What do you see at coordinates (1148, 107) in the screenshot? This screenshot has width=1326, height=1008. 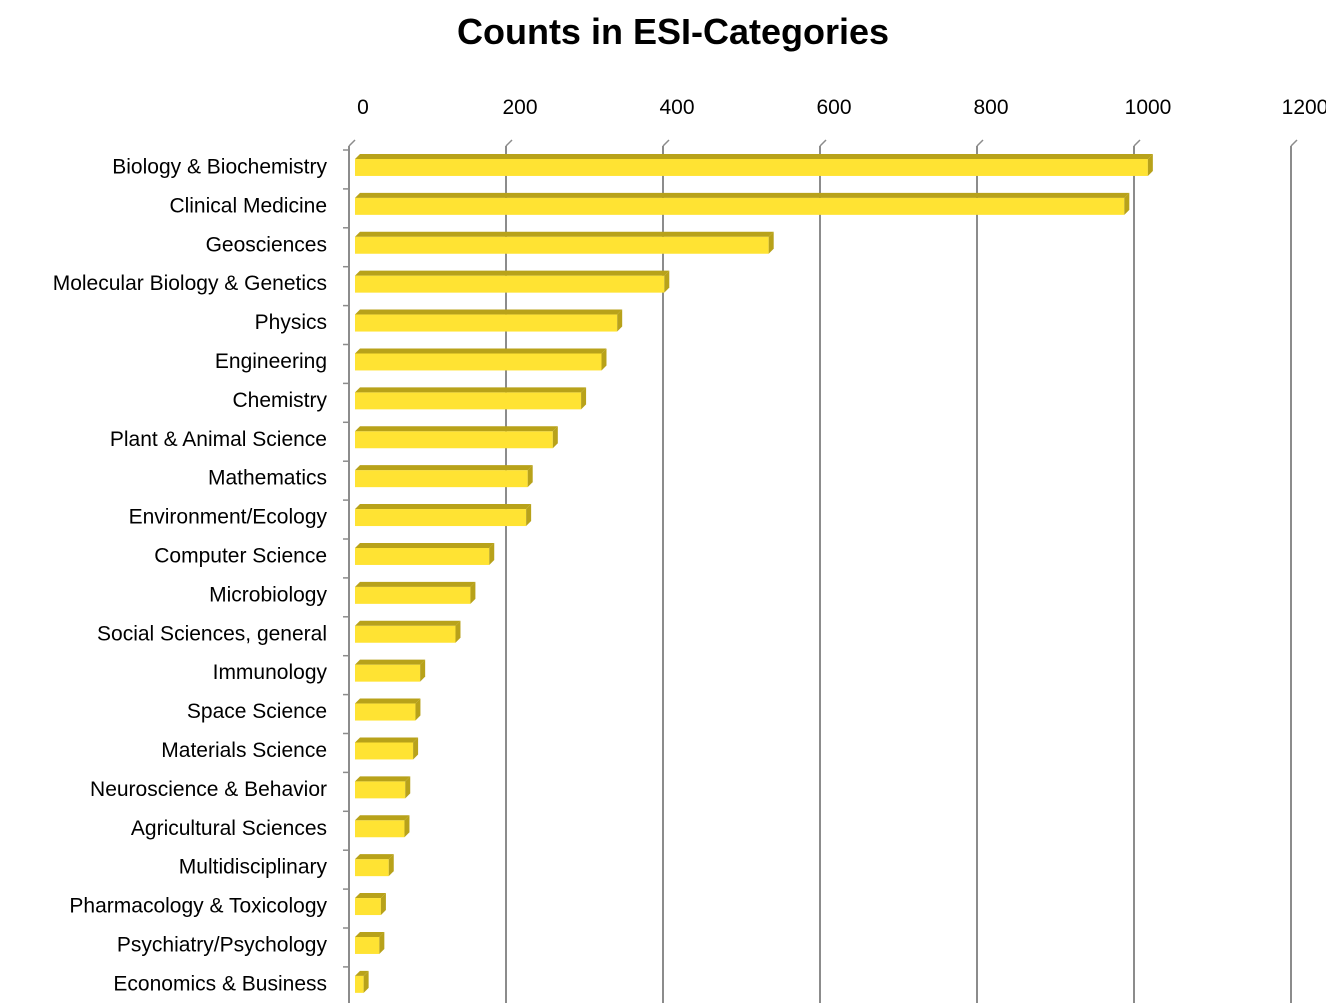 I see `x-tick-label: 1000` at bounding box center [1148, 107].